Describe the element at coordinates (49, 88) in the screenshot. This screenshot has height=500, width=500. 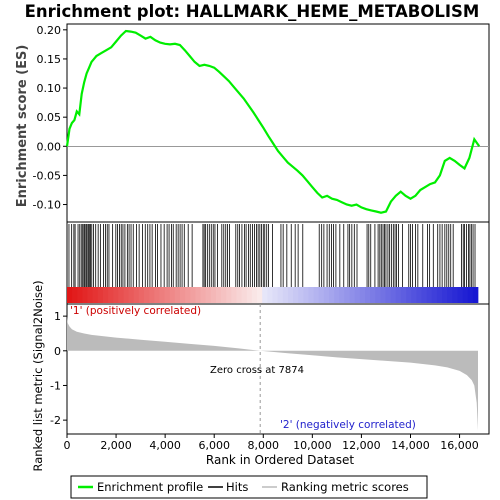
I see `es-y-tick-label: 0.10` at that location.